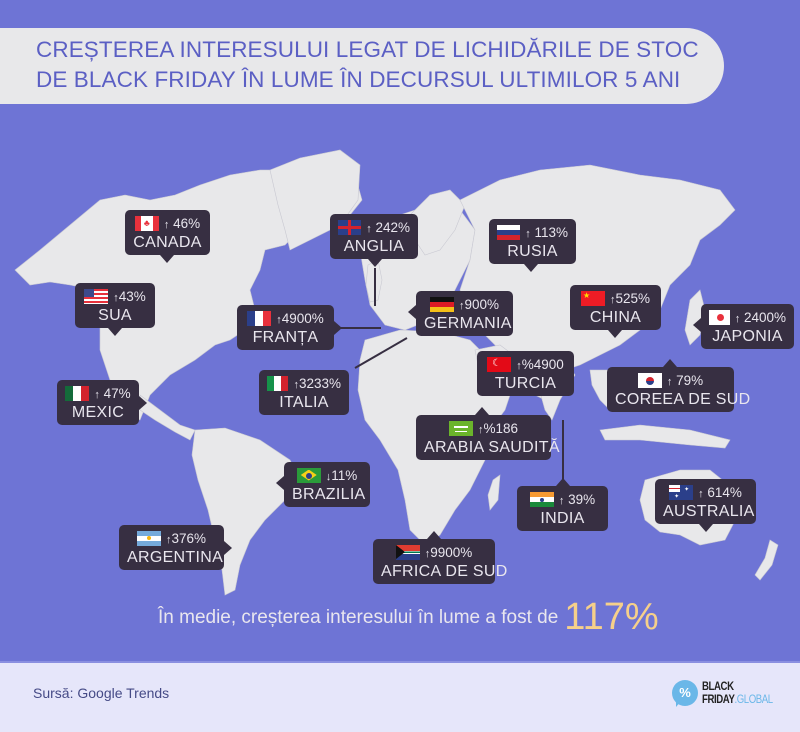 The width and height of the screenshot is (800, 732). Describe the element at coordinates (705, 501) in the screenshot. I see `callout-australia: ✦ ✦ ↑ 614% AUSTRALIA` at that location.